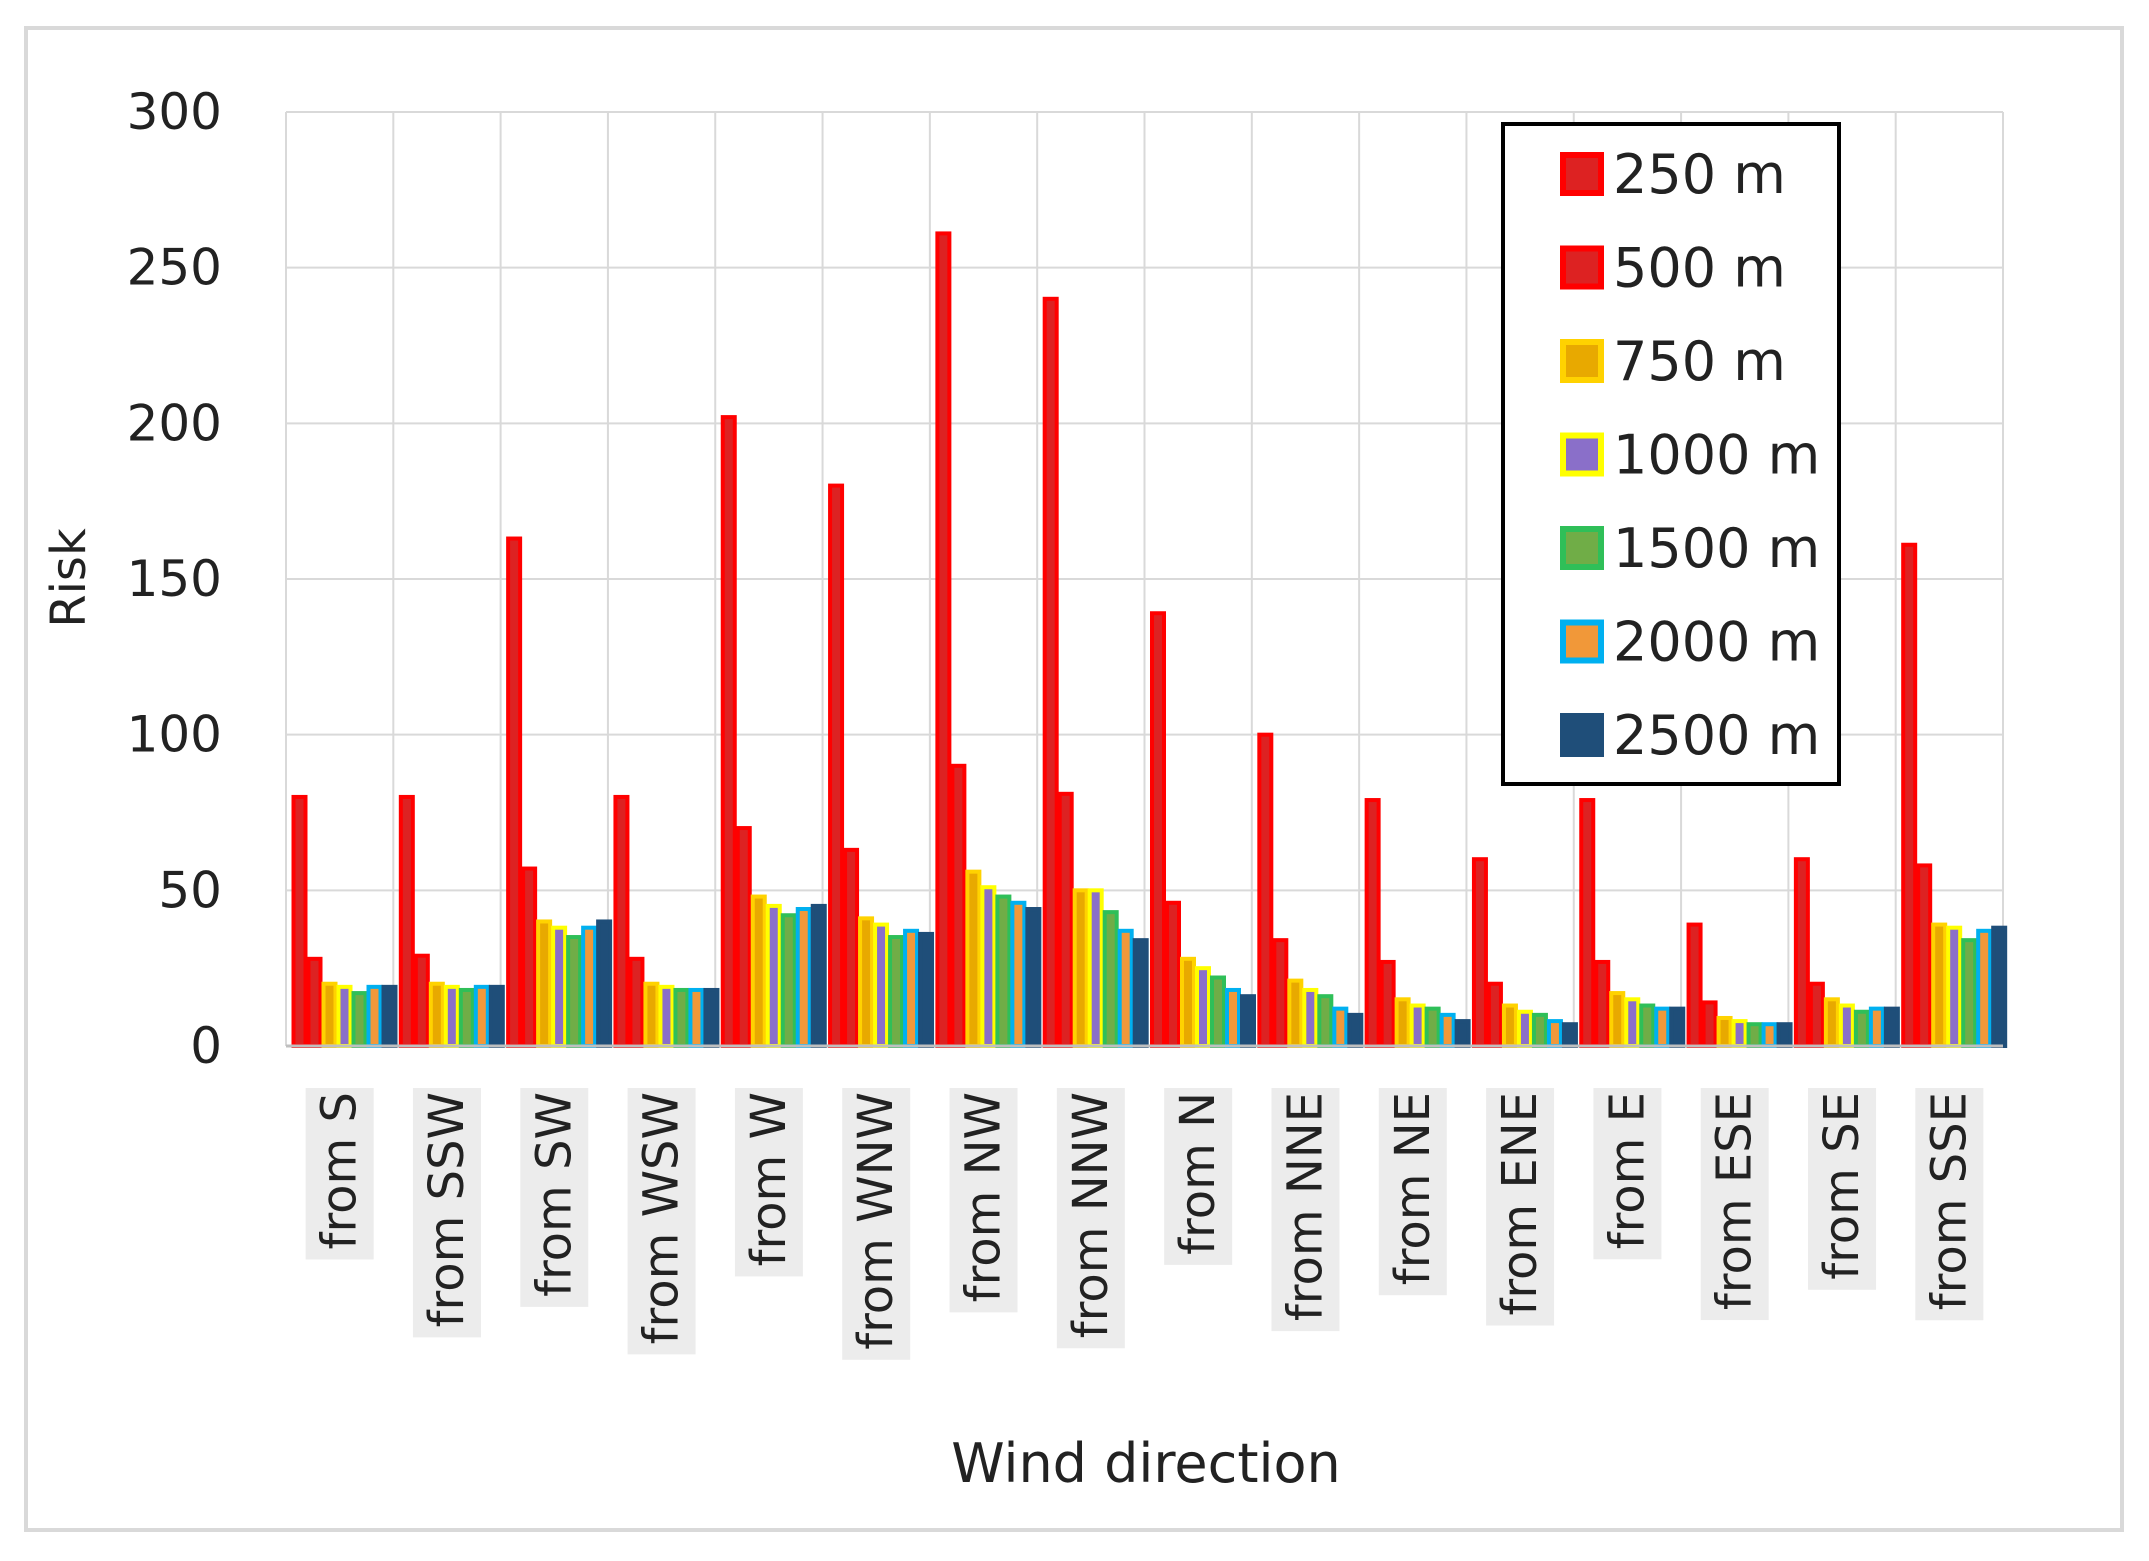  What do you see at coordinates (1716, 548) in the screenshot?
I see `legend-label: 1500 m` at bounding box center [1716, 548].